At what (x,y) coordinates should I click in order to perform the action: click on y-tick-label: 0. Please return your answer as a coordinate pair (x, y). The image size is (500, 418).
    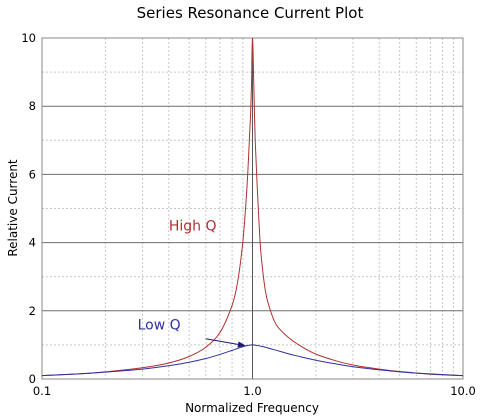
    Looking at the image, I should click on (32, 379).